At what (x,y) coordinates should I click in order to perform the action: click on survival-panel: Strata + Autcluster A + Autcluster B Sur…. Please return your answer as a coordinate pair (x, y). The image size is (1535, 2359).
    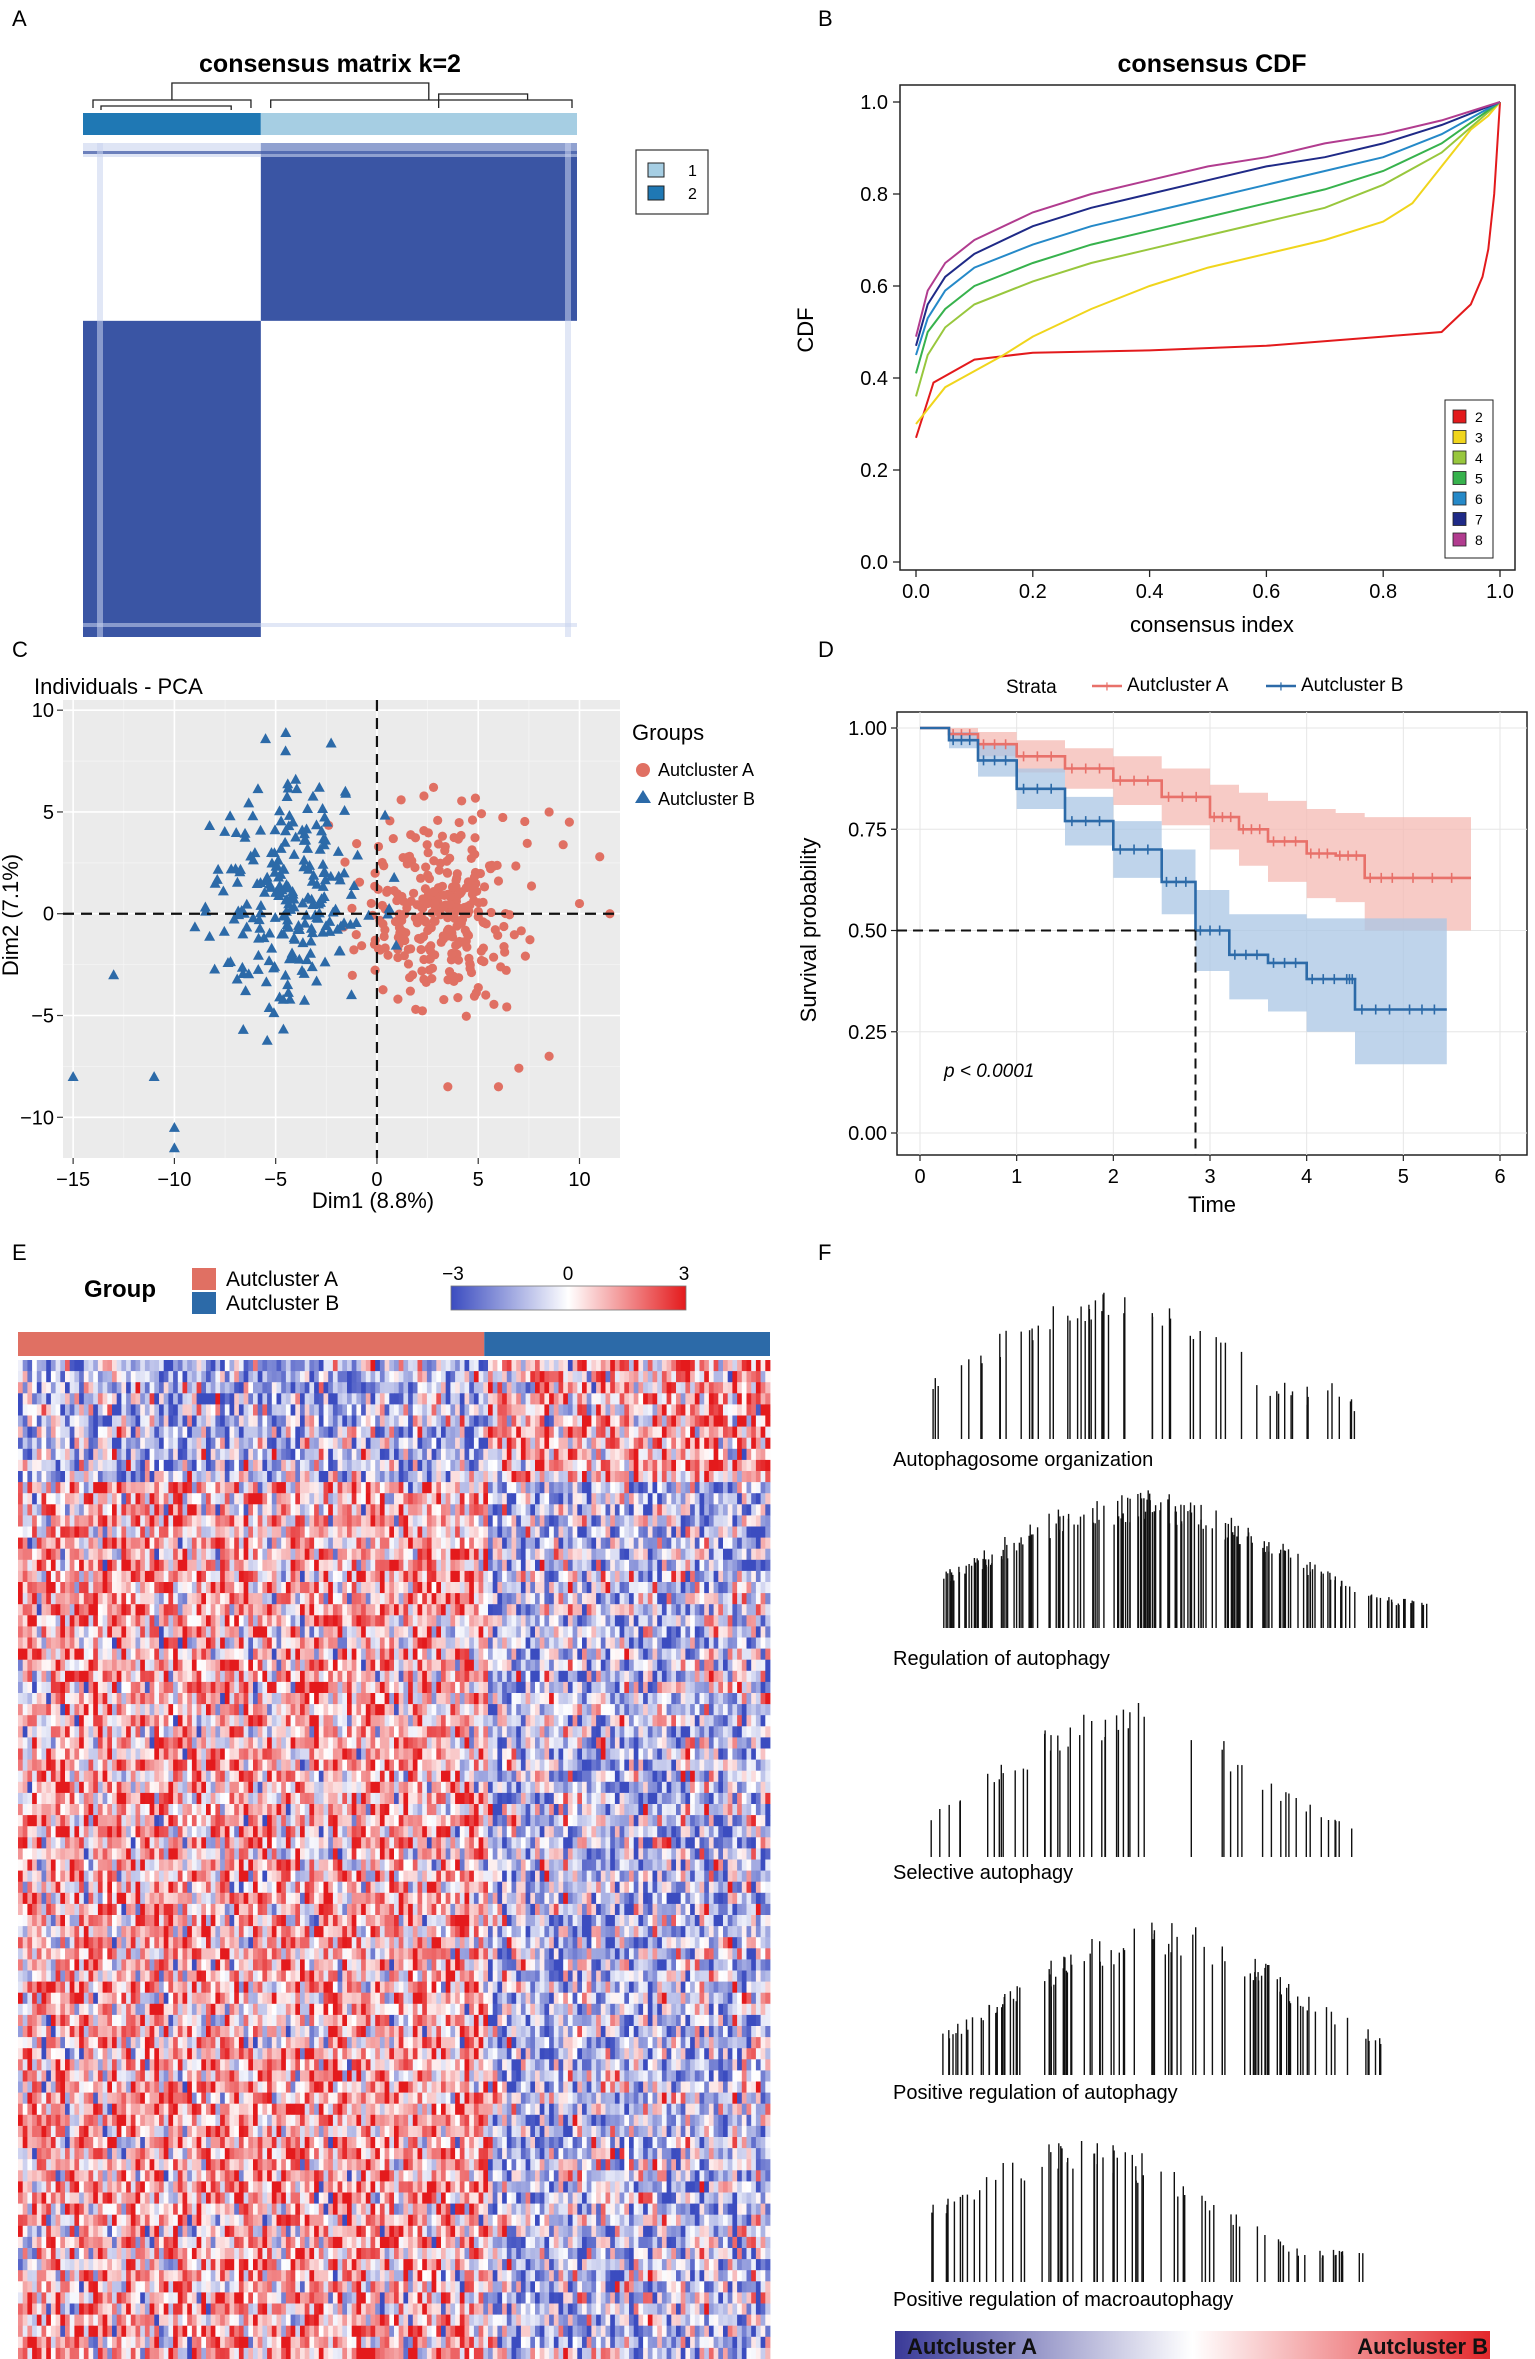
    Looking at the image, I should click on (1162, 946).